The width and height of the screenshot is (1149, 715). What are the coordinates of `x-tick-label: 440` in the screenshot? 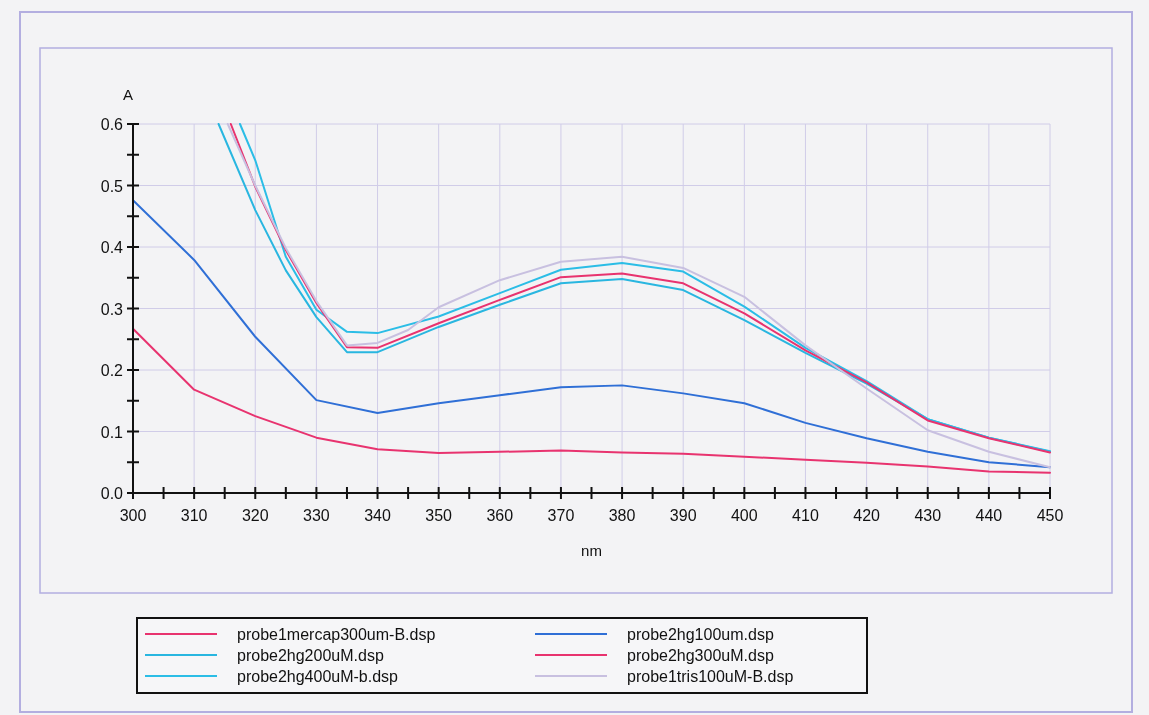 It's located at (989, 515).